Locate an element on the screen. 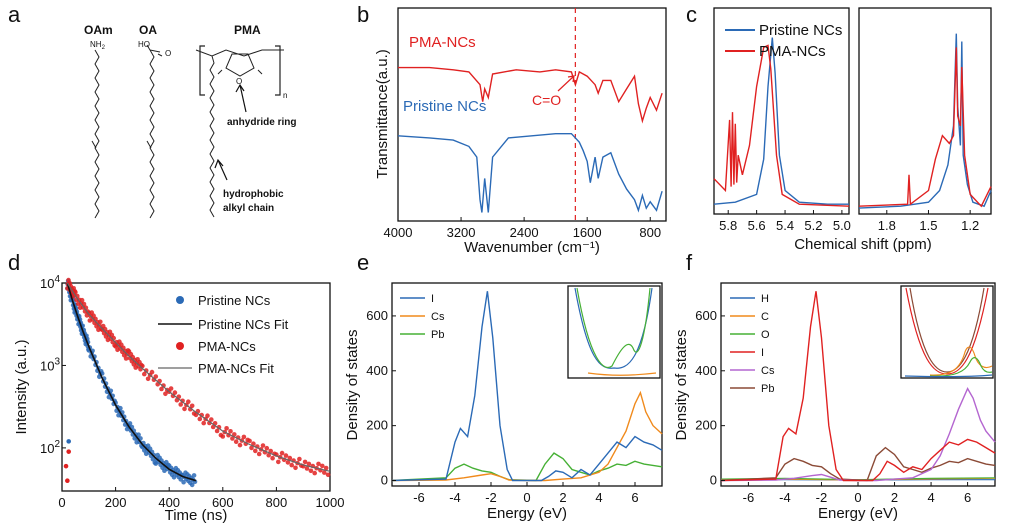 This screenshot has width=1020, height=523. x-tick-label: 5.0 is located at coordinates (842, 225).